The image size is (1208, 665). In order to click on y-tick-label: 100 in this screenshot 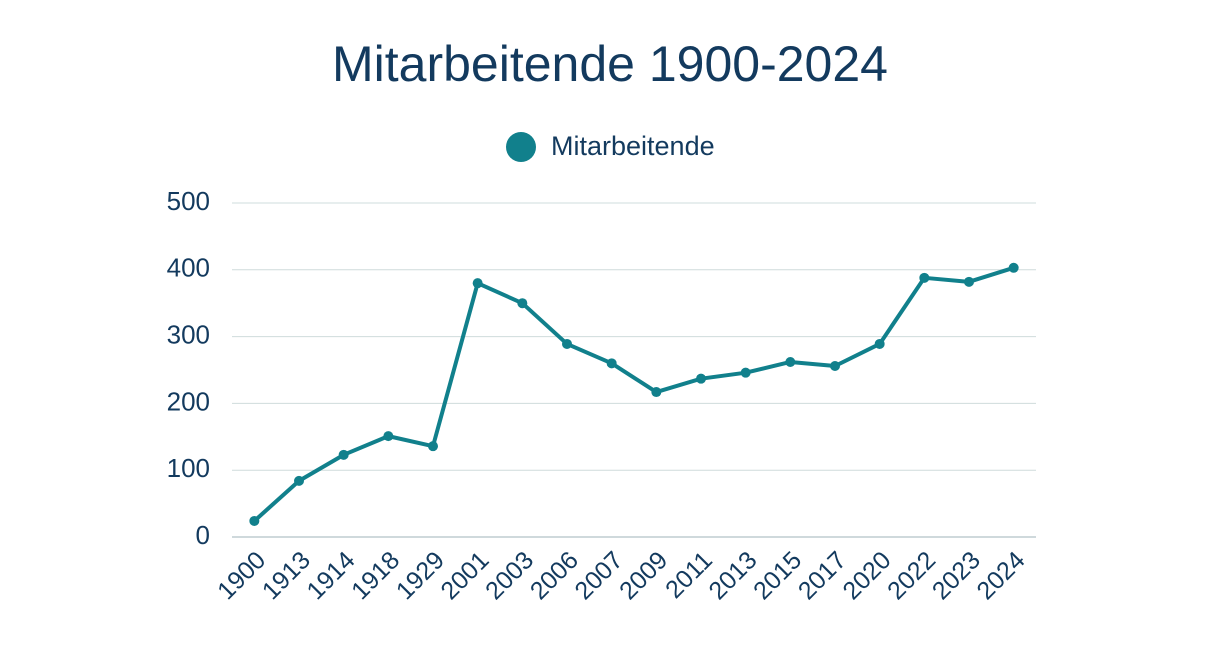, I will do `click(188, 468)`.